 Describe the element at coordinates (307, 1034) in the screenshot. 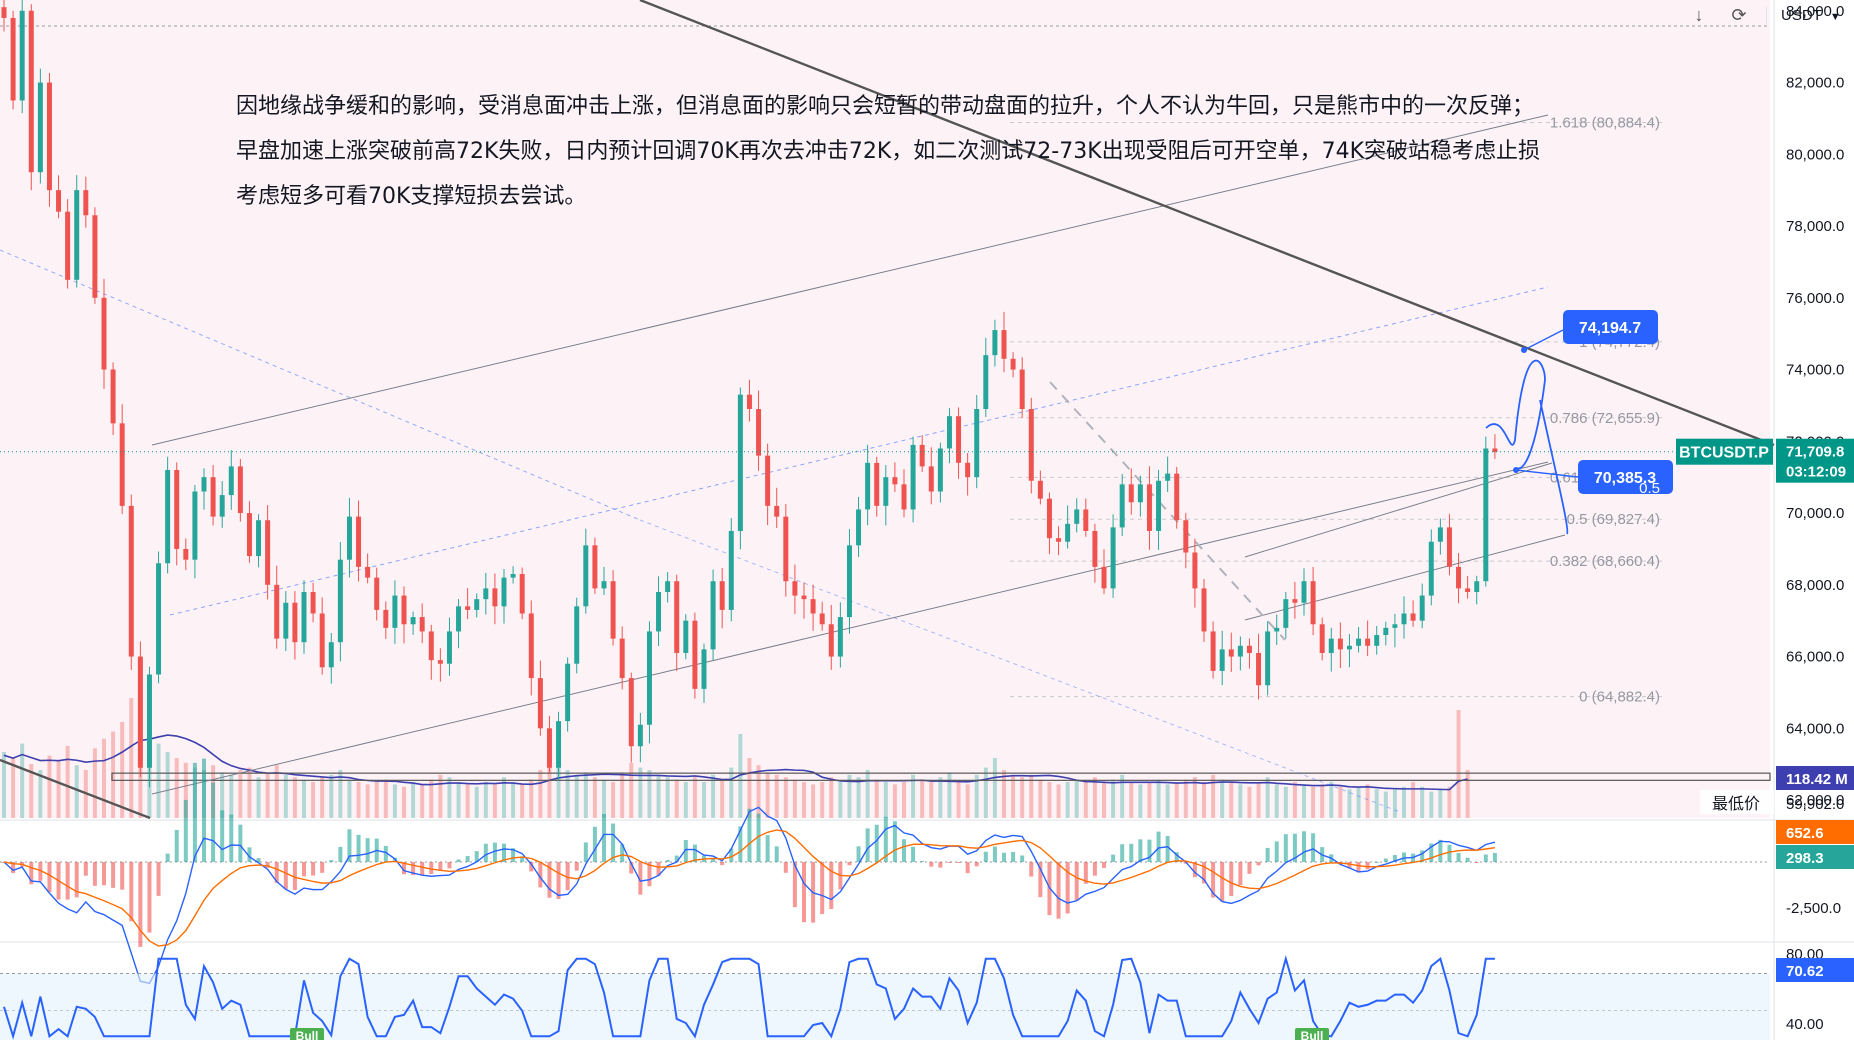

I see `bull-marker-label: Bull` at that location.